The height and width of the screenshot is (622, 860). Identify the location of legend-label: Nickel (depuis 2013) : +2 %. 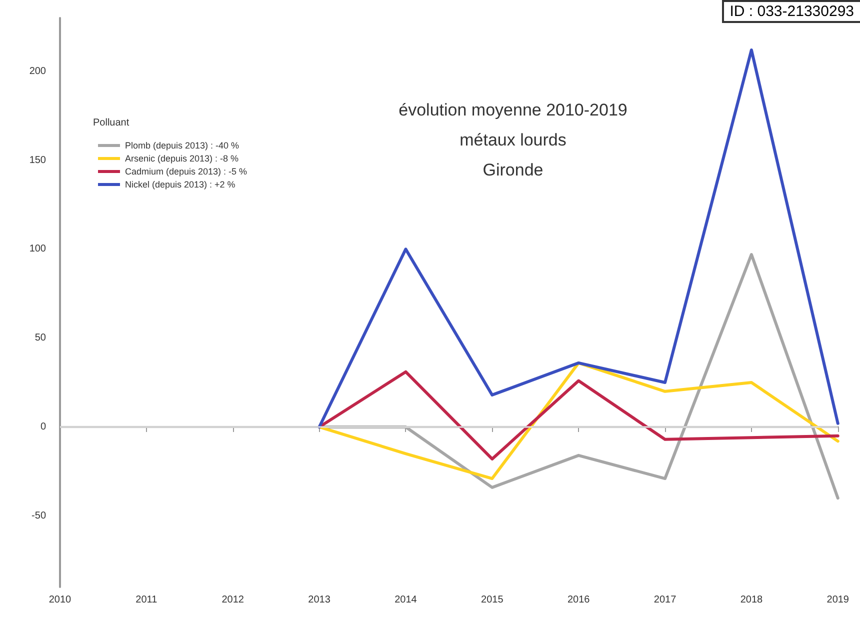
(180, 185).